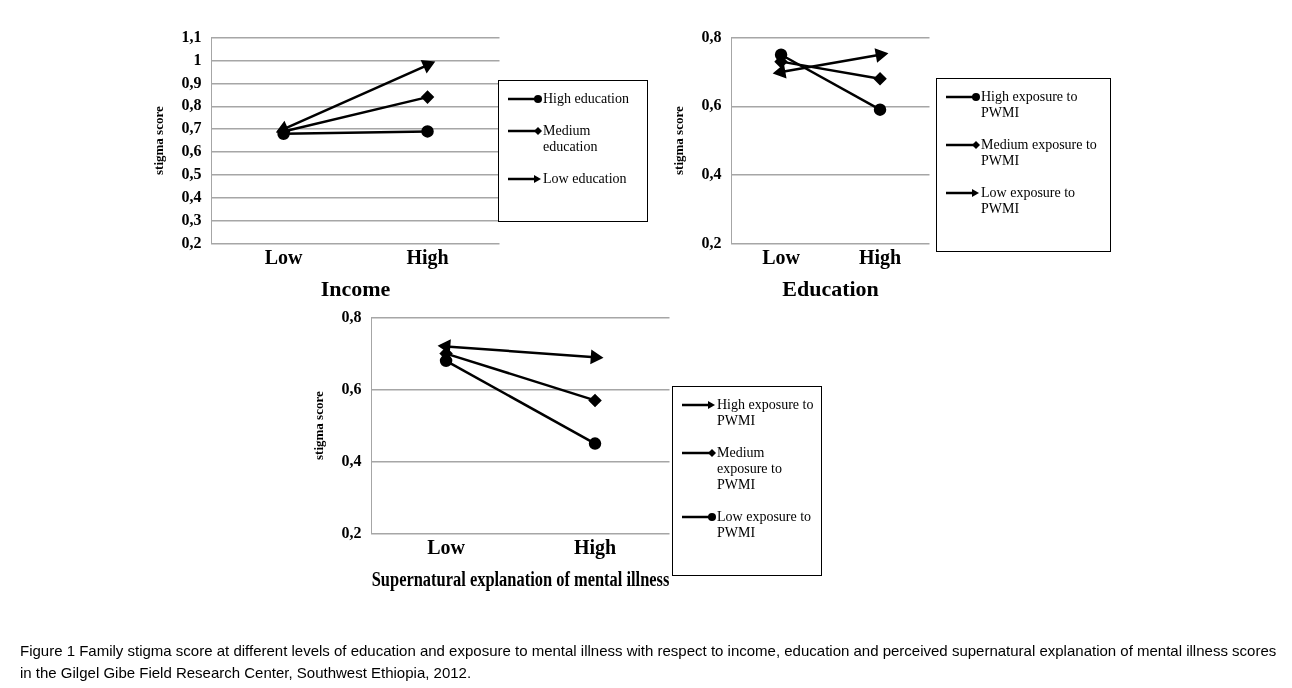  What do you see at coordinates (586, 99) in the screenshot?
I see `legend-label: High education` at bounding box center [586, 99].